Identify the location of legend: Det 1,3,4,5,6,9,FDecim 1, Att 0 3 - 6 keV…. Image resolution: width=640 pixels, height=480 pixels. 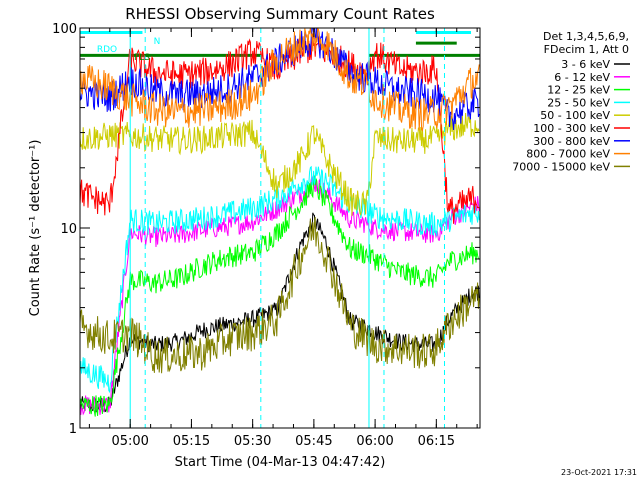
(571, 101).